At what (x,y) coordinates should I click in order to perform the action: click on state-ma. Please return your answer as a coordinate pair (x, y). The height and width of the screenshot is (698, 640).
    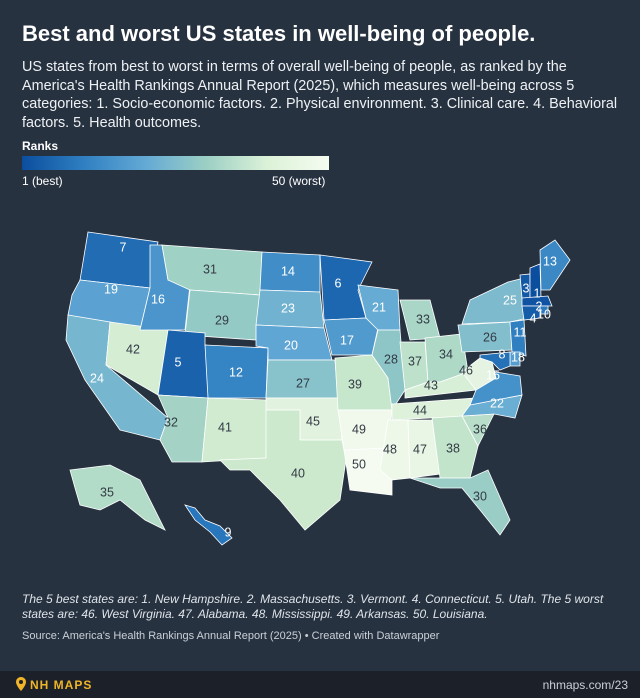
    Looking at the image, I should click on (537, 301).